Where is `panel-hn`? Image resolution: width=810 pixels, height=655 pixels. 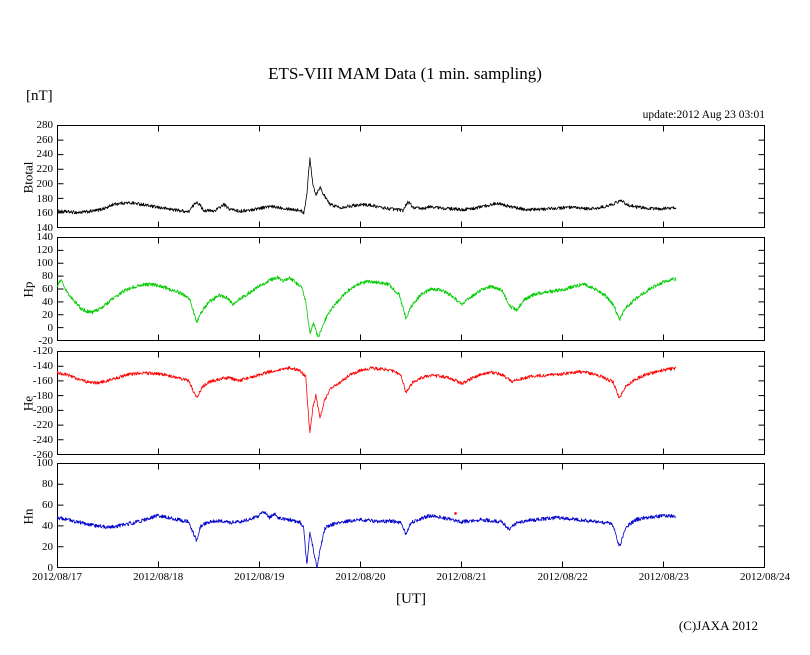
panel-hn is located at coordinates (411, 515).